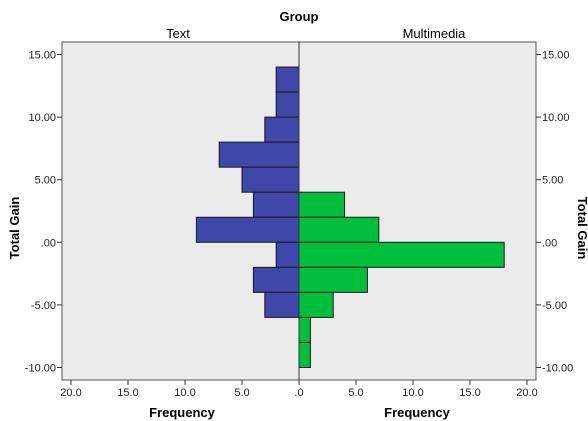 The height and width of the screenshot is (421, 588). What do you see at coordinates (42, 56) in the screenshot?
I see `y-tick-label-left: 15.00` at bounding box center [42, 56].